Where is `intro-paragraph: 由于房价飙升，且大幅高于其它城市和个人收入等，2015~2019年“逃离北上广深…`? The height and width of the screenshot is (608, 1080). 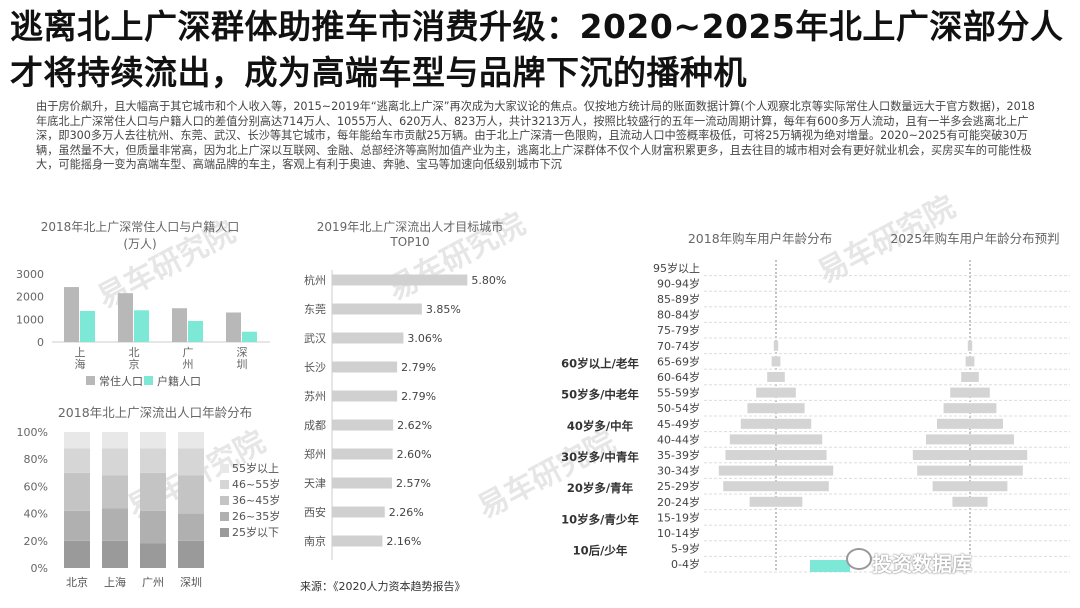
intro-paragraph: 由于房价飙升，且大幅高于其它城市和个人收入等，2015~2019年“逃离北上广深… is located at coordinates (535, 136).